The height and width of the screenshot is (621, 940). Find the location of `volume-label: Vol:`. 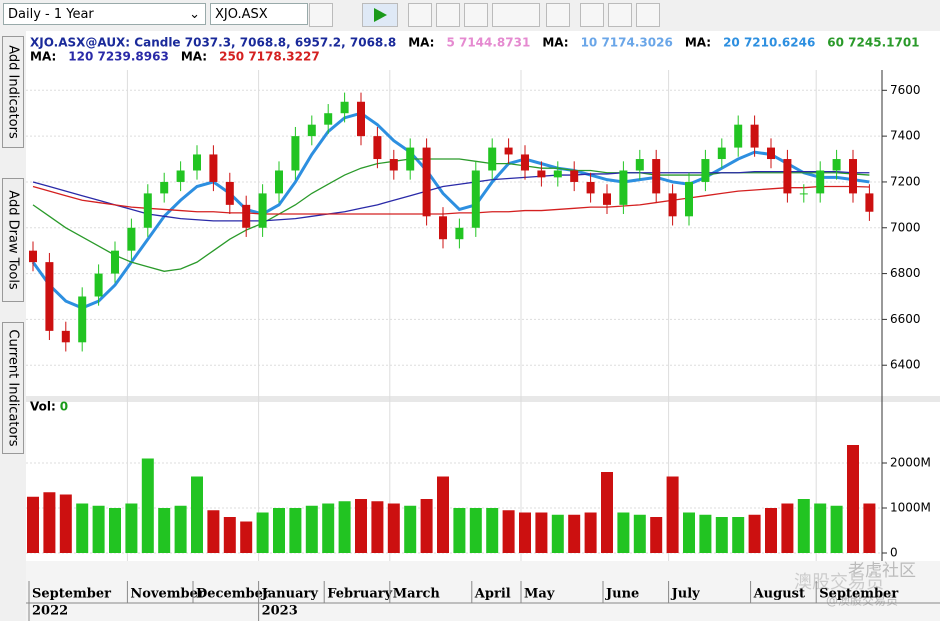

volume-label: Vol: is located at coordinates (43, 407).